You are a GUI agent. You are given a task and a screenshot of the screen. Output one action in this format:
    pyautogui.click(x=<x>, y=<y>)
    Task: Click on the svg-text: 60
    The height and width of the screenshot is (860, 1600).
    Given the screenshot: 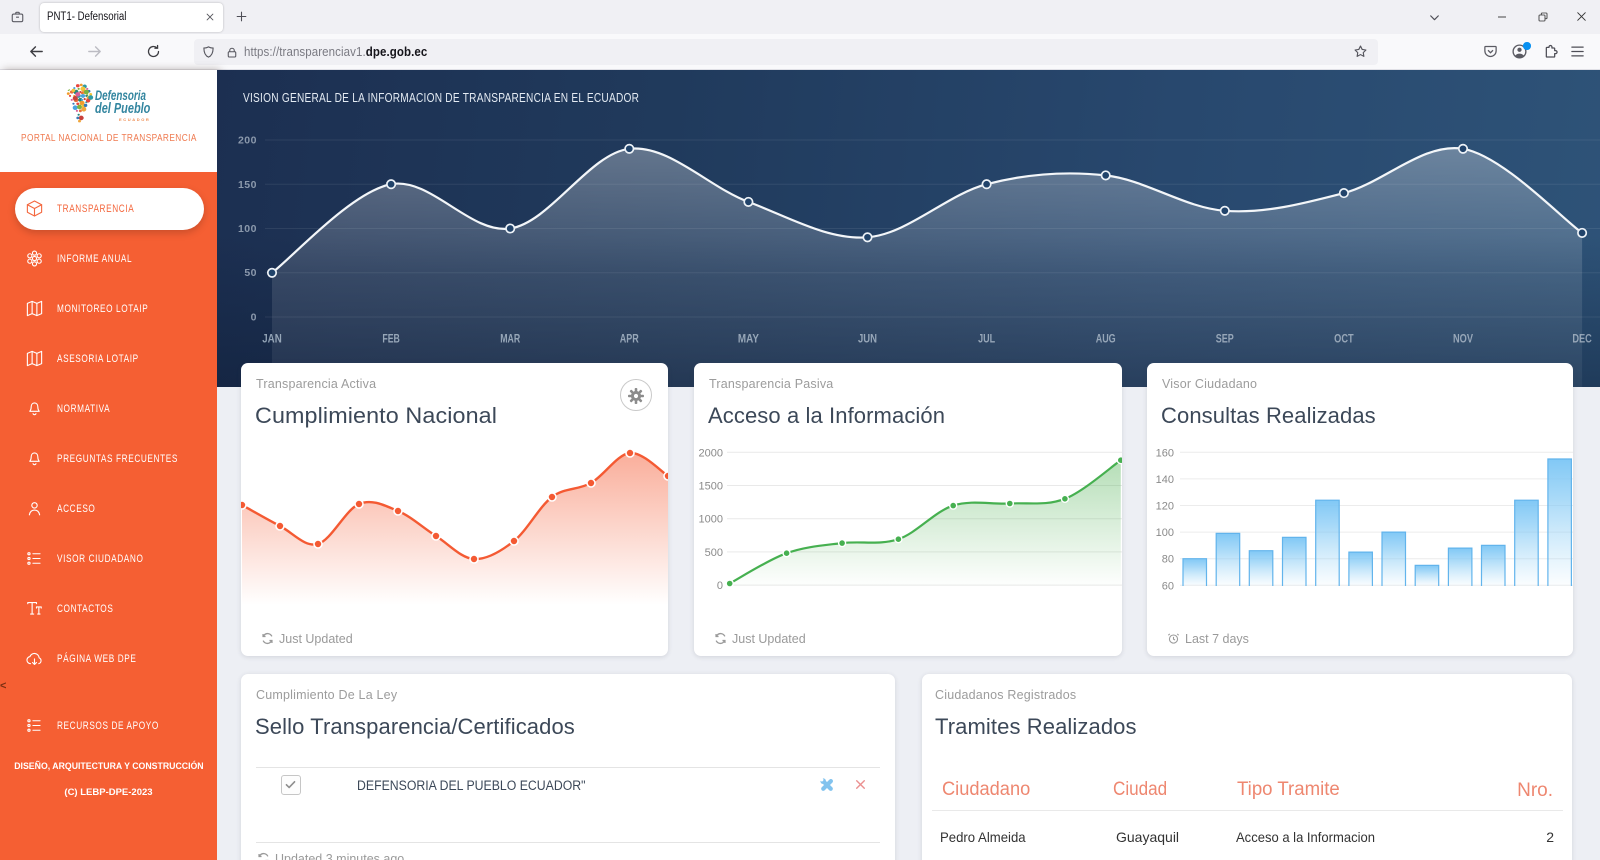 What is the action you would take?
    pyautogui.click(x=1168, y=586)
    